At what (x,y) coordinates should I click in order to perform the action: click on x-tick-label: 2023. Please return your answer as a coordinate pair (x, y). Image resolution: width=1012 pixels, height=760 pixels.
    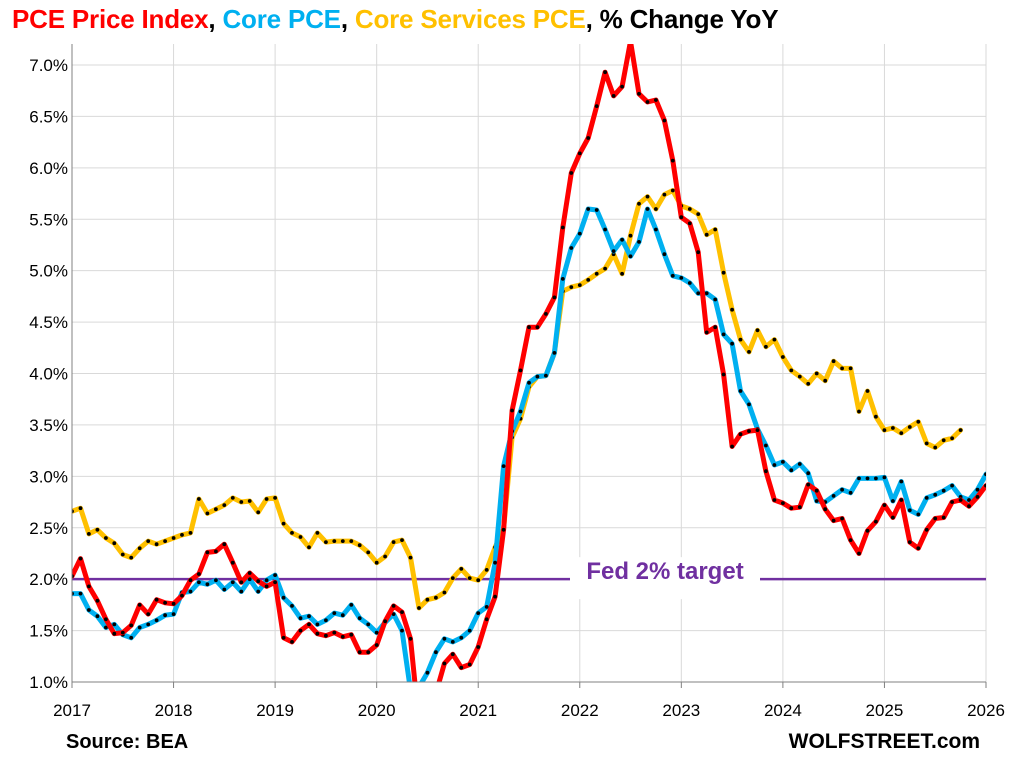
    Looking at the image, I should click on (681, 710).